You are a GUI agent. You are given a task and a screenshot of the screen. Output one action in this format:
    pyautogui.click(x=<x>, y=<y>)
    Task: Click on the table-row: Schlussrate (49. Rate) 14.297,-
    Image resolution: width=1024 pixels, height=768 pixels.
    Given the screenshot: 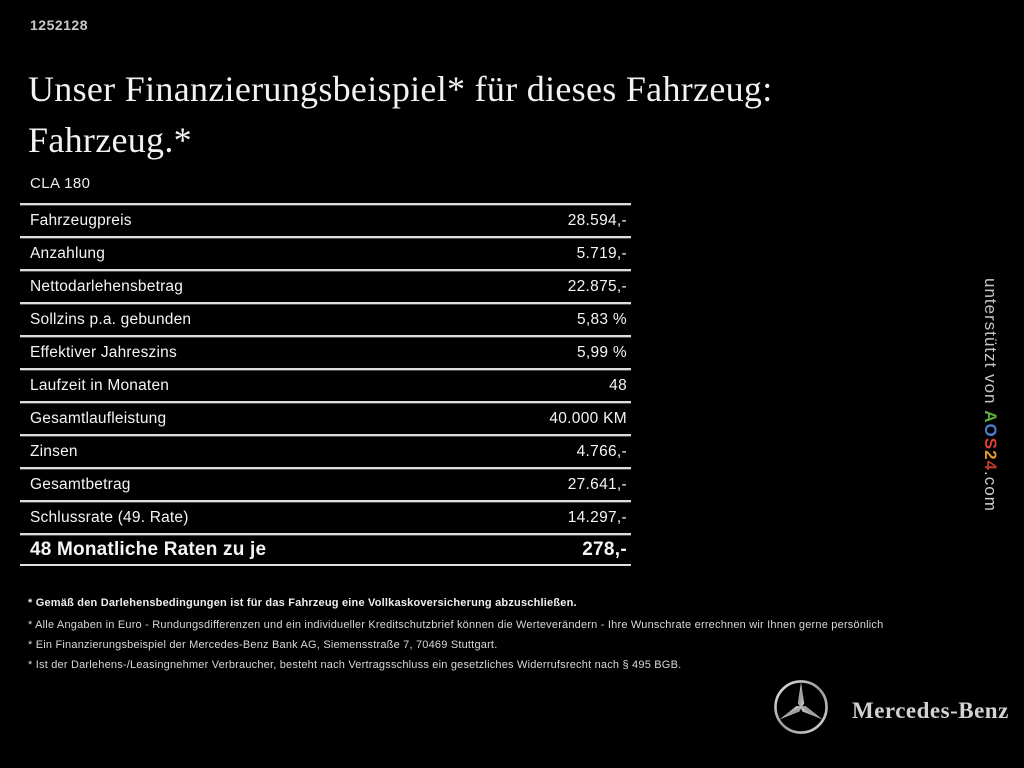 What is the action you would take?
    pyautogui.click(x=325, y=516)
    